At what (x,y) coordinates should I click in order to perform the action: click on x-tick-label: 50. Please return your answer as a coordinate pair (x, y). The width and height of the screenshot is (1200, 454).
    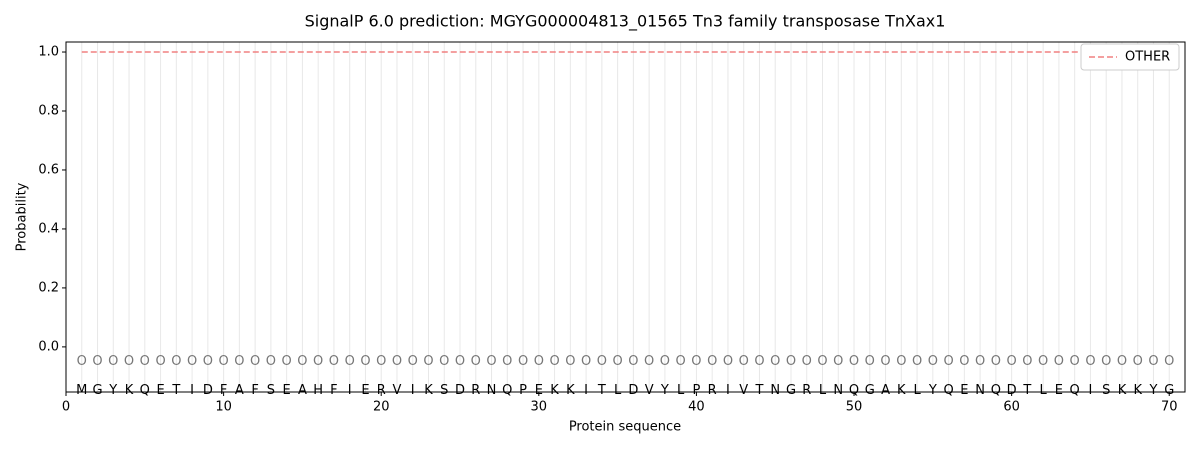
    Looking at the image, I should click on (854, 407).